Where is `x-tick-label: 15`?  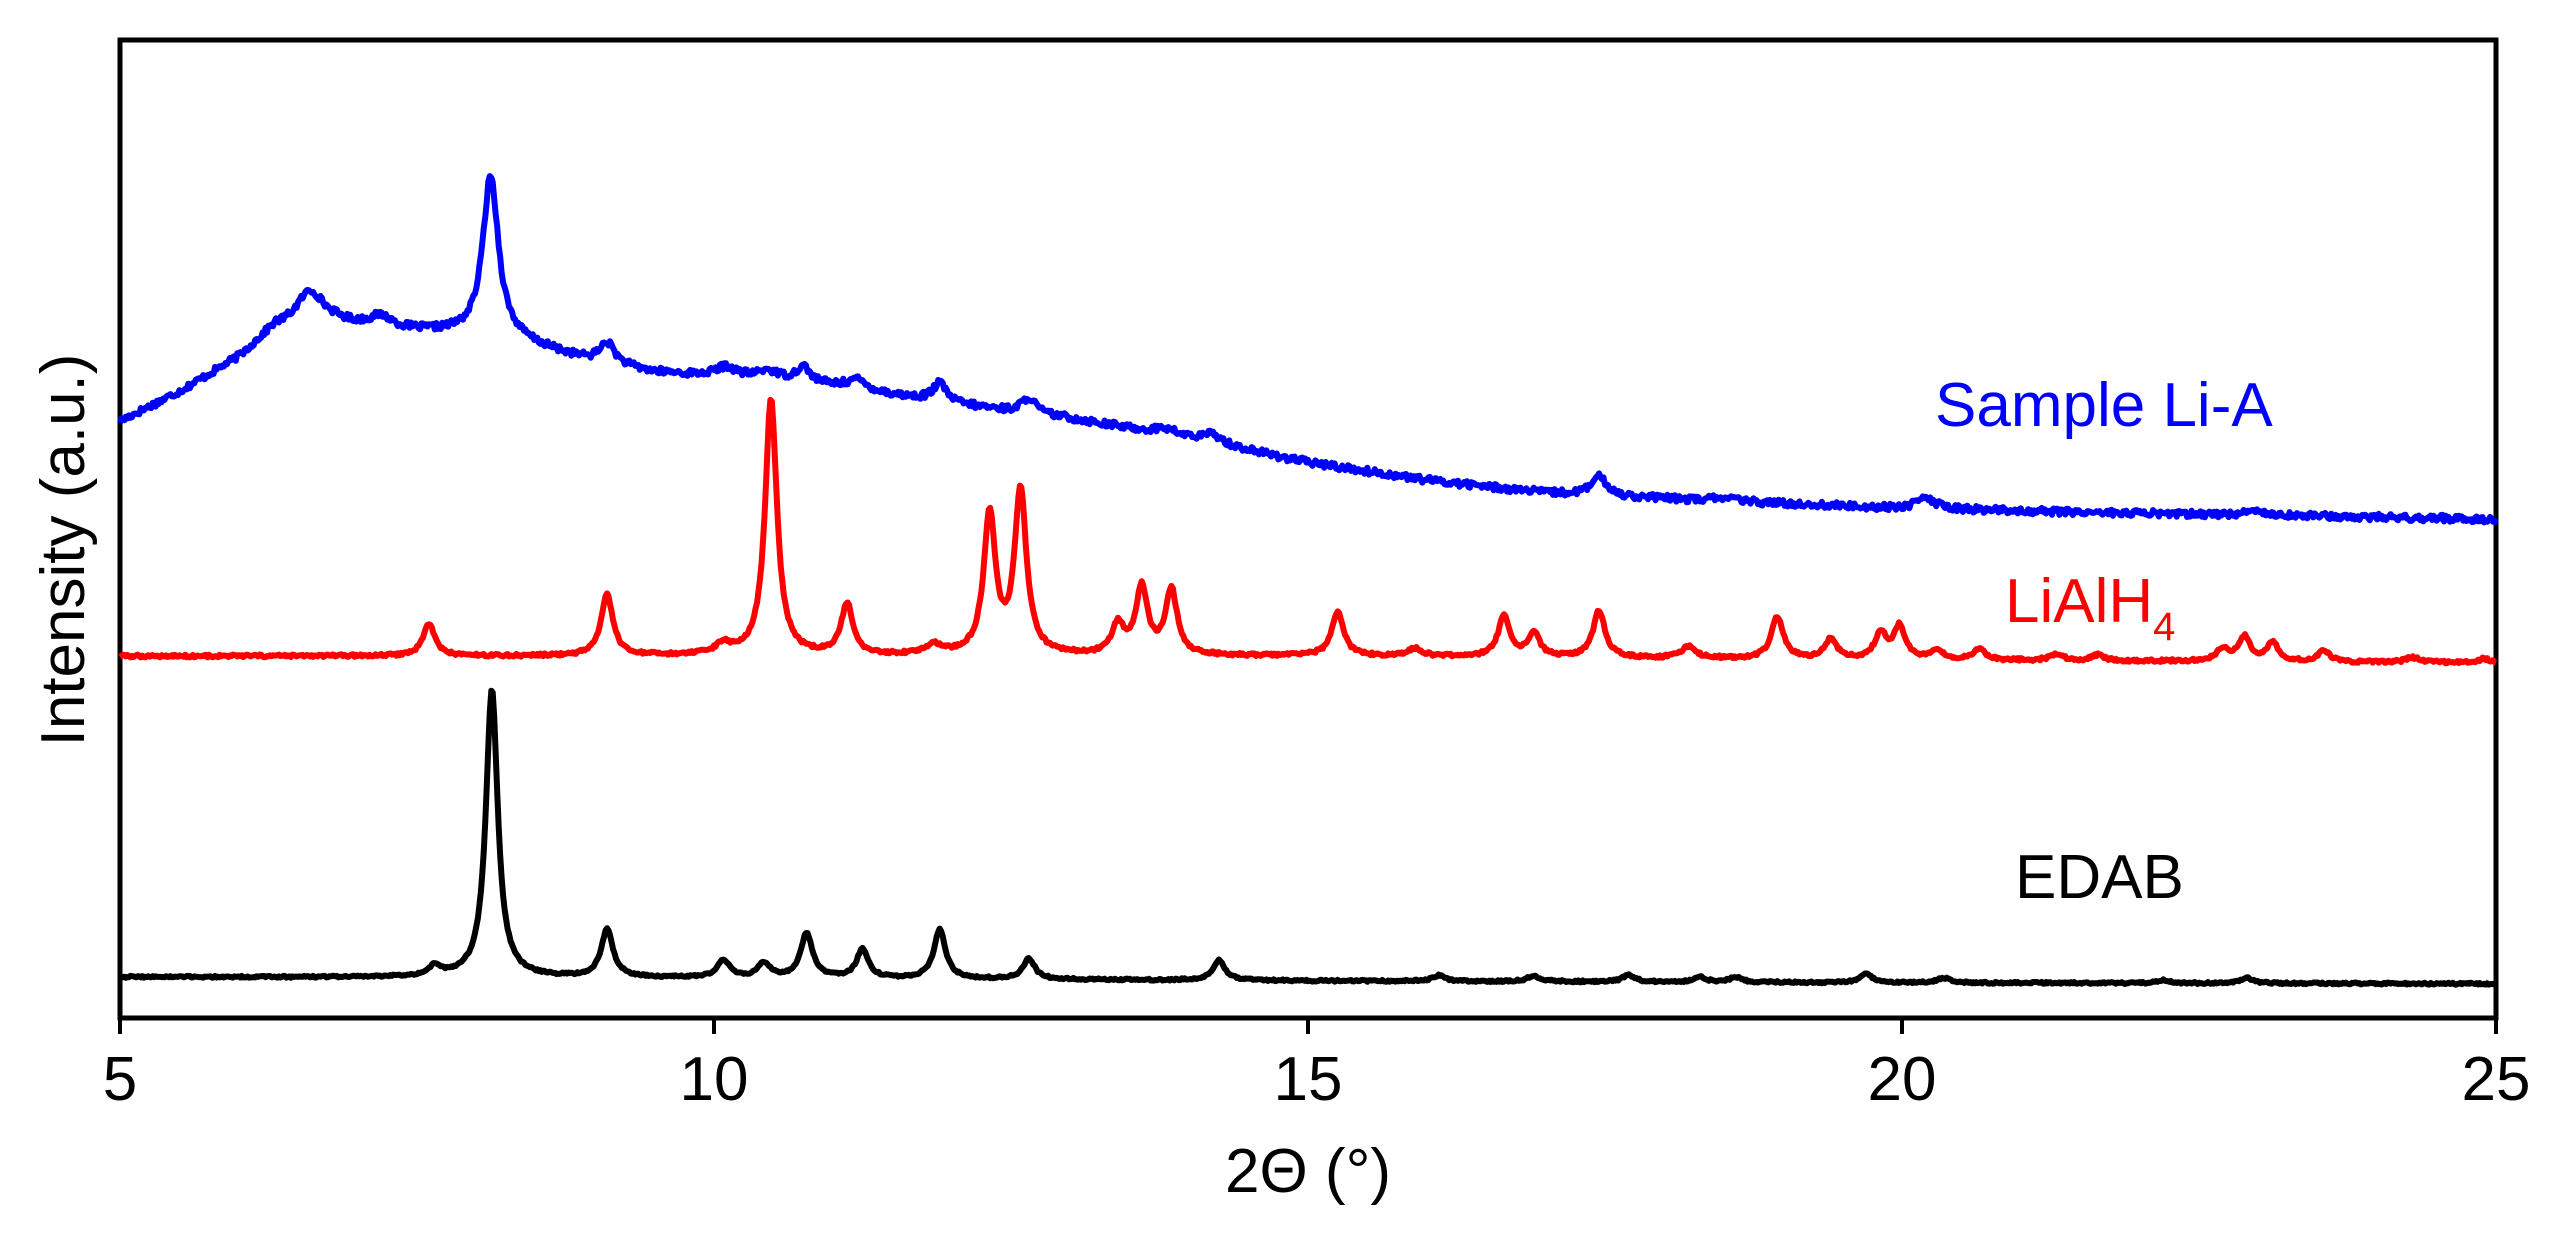
x-tick-label: 15 is located at coordinates (1308, 1079).